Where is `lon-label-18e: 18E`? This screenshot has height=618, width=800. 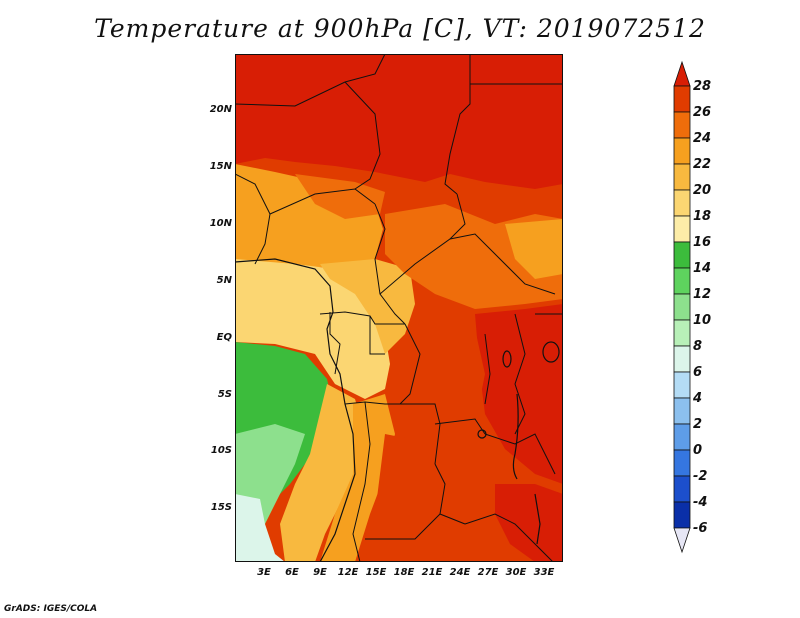
lon-label-18e: 18E is located at coordinates (404, 572).